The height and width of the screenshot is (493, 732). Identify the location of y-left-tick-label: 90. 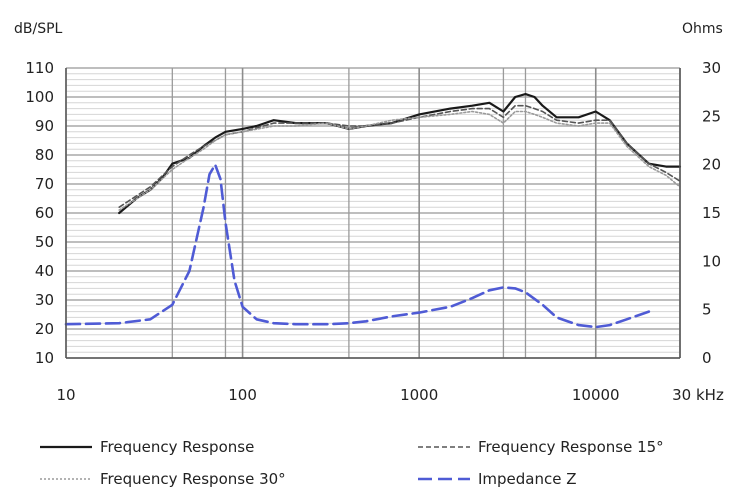
(44, 126).